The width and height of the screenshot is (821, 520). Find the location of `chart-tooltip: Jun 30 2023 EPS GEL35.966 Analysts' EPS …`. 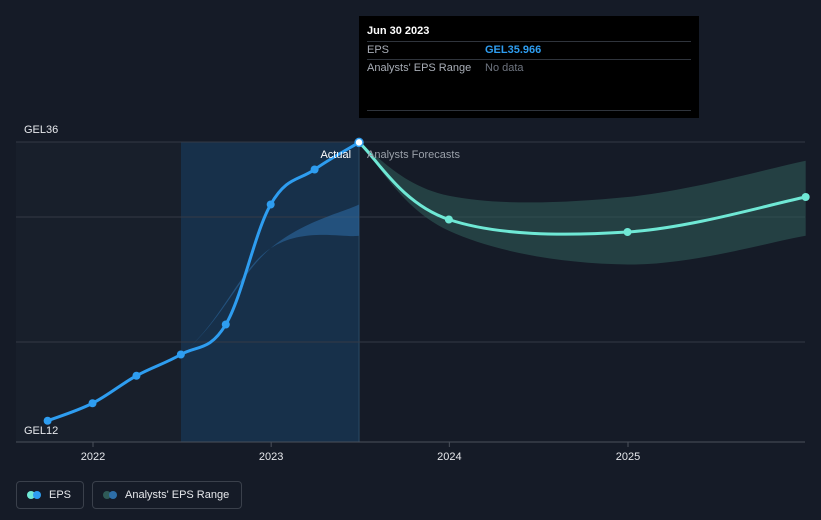

chart-tooltip: Jun 30 2023 EPS GEL35.966 Analysts' EPS … is located at coordinates (529, 67).